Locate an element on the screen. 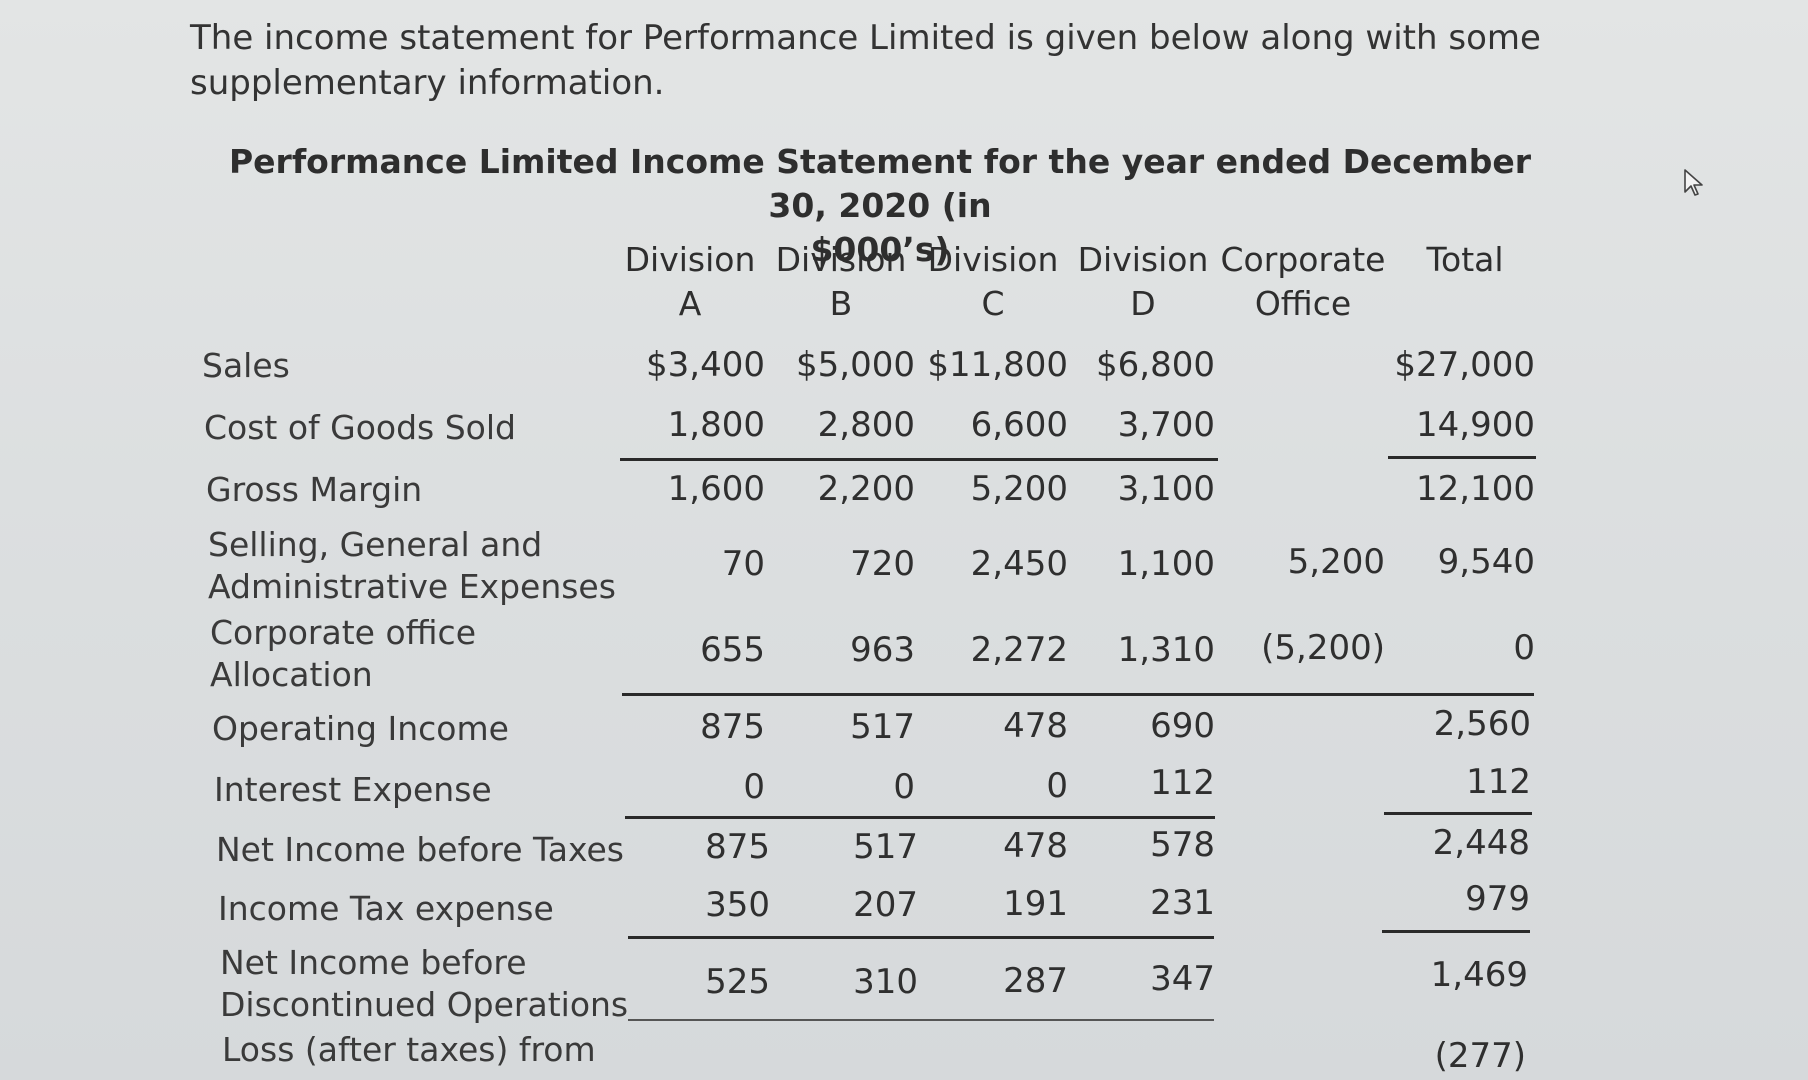  cell-ie-c: 0 is located at coordinates (1057, 786).